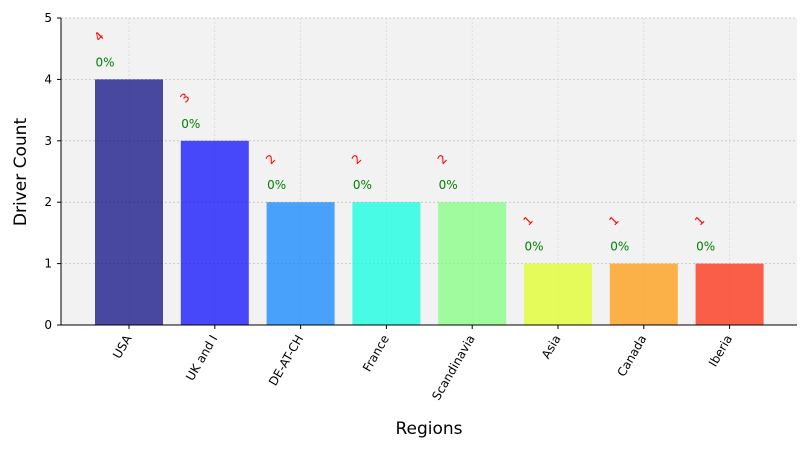 This screenshot has height=454, width=810. What do you see at coordinates (286, 361) in the screenshot?
I see `x-tick-label: DE-AT-CH` at bounding box center [286, 361].